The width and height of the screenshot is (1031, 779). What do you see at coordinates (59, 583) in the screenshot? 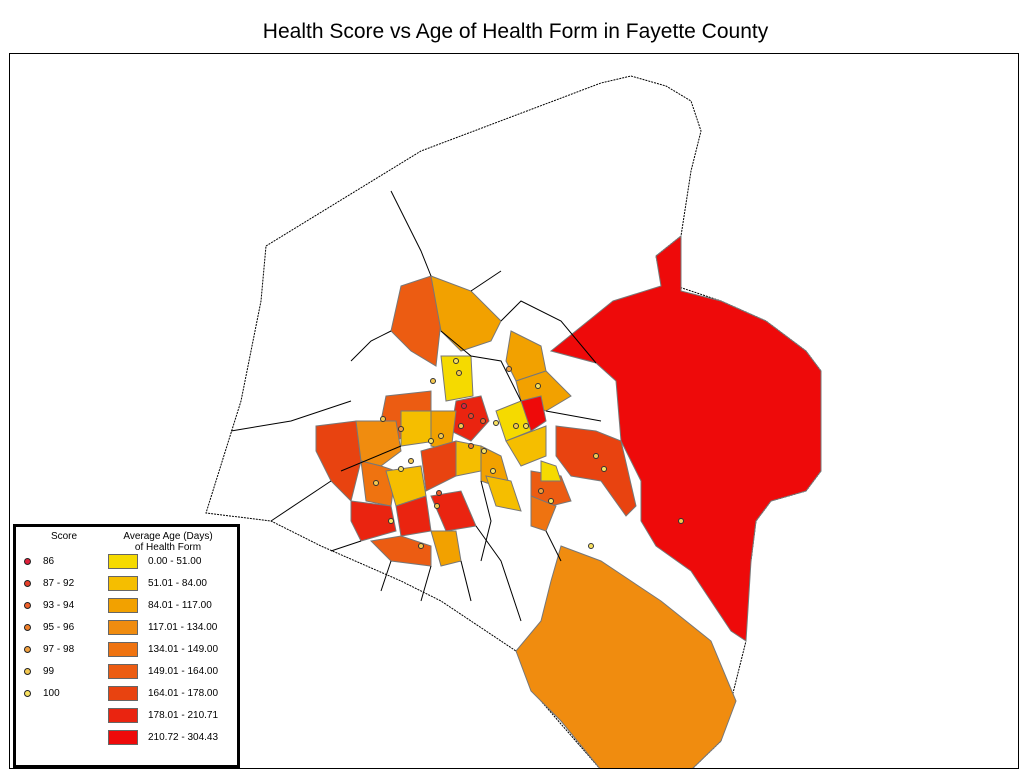
I see `legend-score-label: 87 - 92` at bounding box center [59, 583].